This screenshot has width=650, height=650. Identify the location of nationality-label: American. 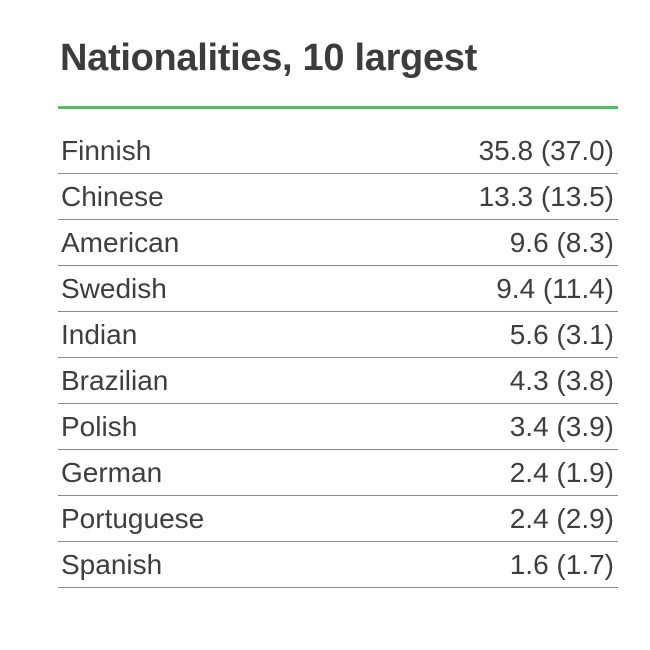
(120, 242).